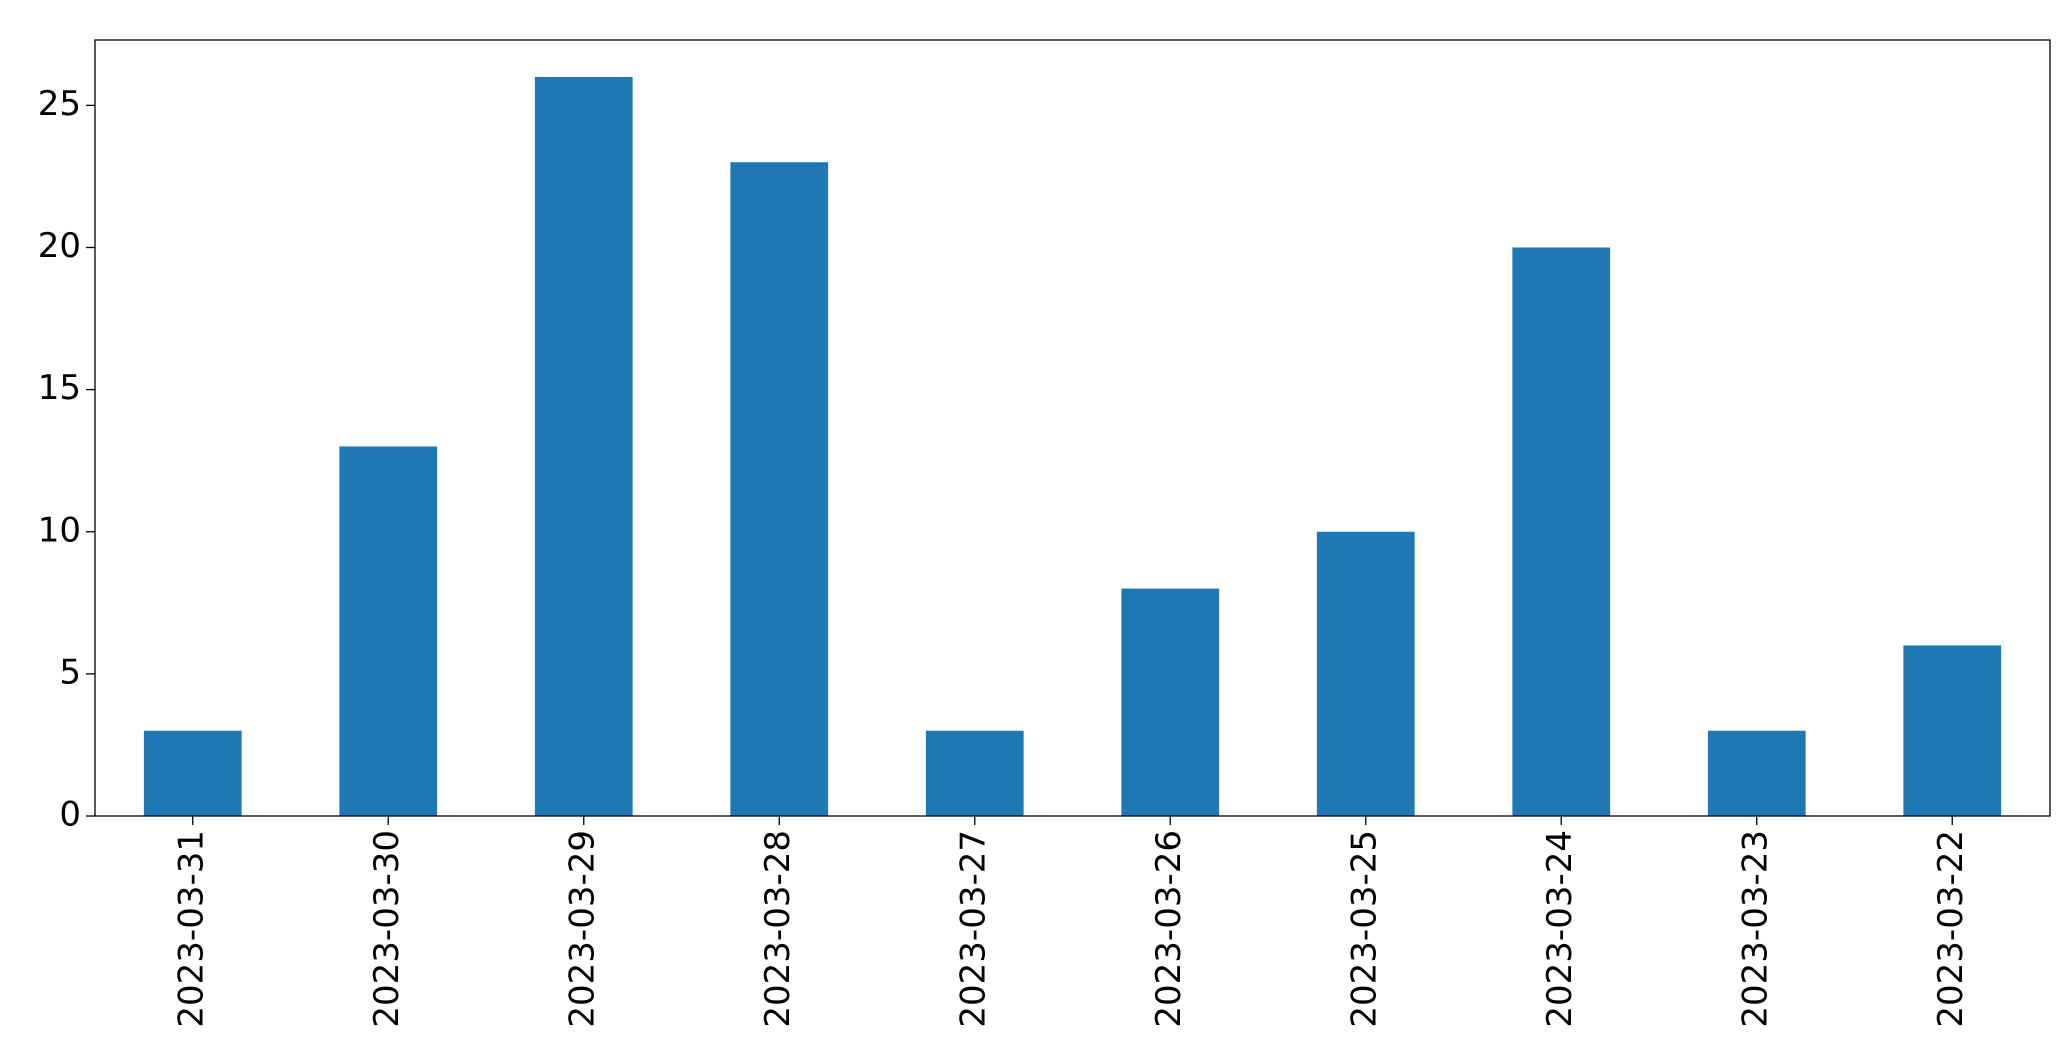 This screenshot has height=1061, width=2071. What do you see at coordinates (70, 815) in the screenshot?
I see `y-tick-label: 0` at bounding box center [70, 815].